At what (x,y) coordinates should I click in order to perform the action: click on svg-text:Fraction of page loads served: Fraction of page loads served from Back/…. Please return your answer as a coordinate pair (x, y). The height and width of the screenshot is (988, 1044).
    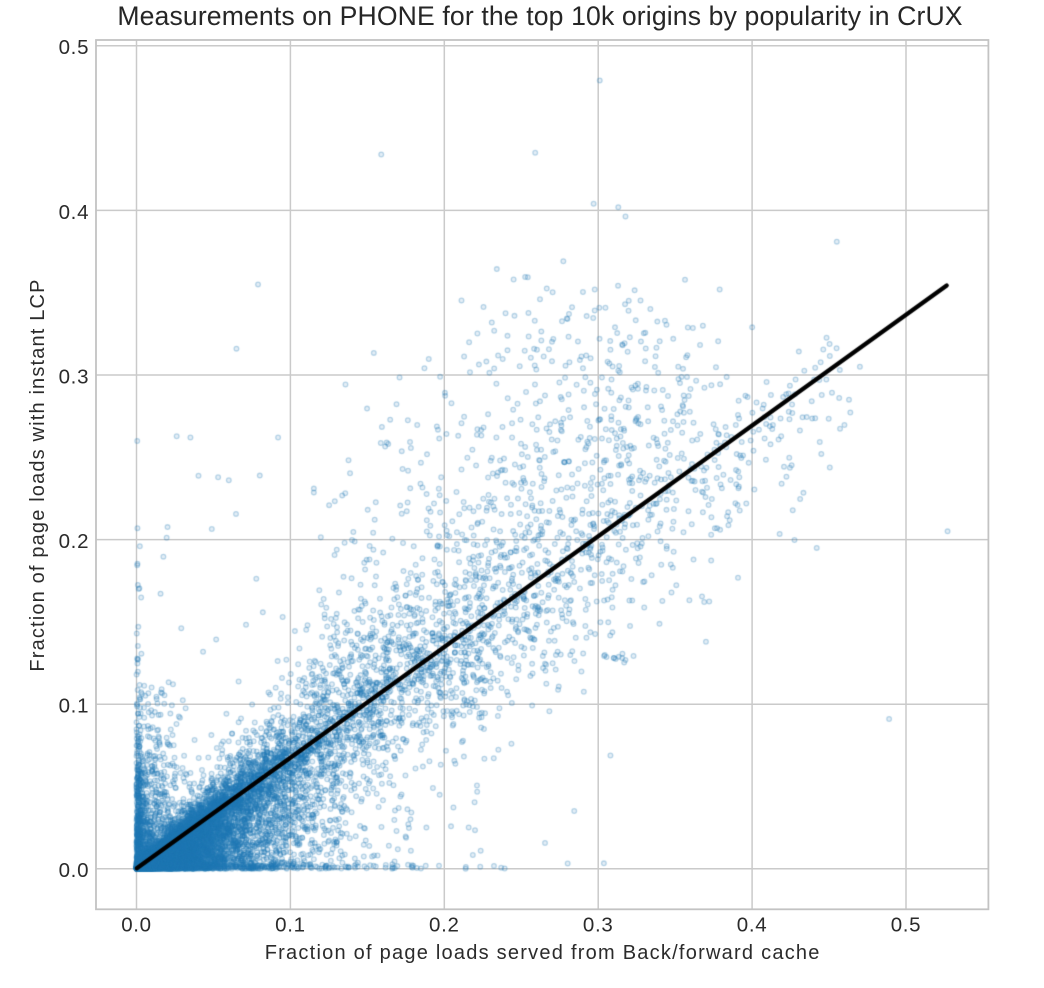
    Looking at the image, I should click on (543, 953).